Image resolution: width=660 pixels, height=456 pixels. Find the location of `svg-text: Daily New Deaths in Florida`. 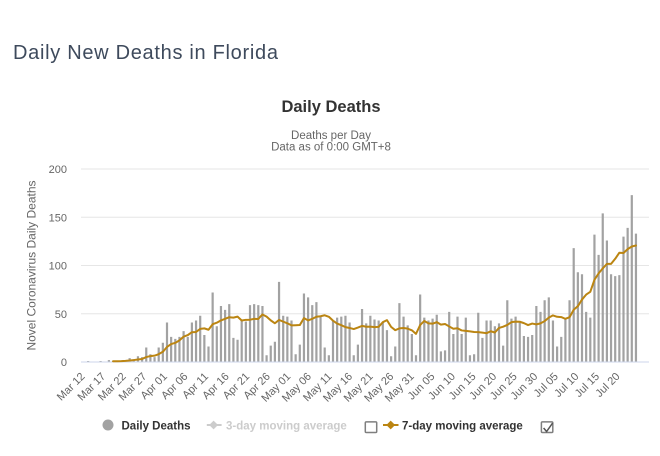

svg-text: Daily New Deaths in Florida is located at coordinates (146, 53).